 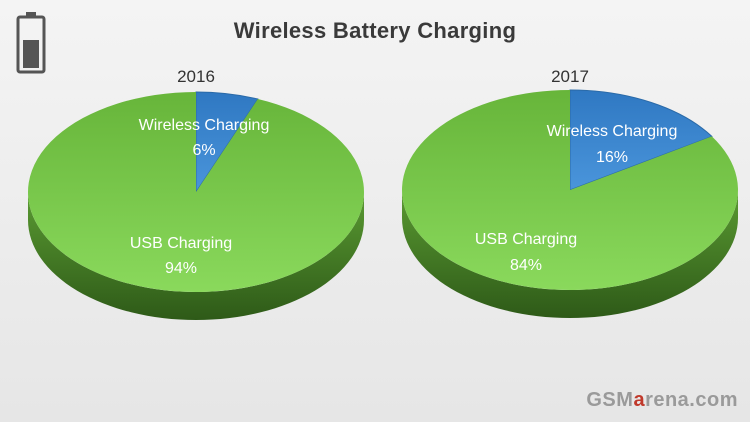 I want to click on pie-title: 2016, so click(x=196, y=76).